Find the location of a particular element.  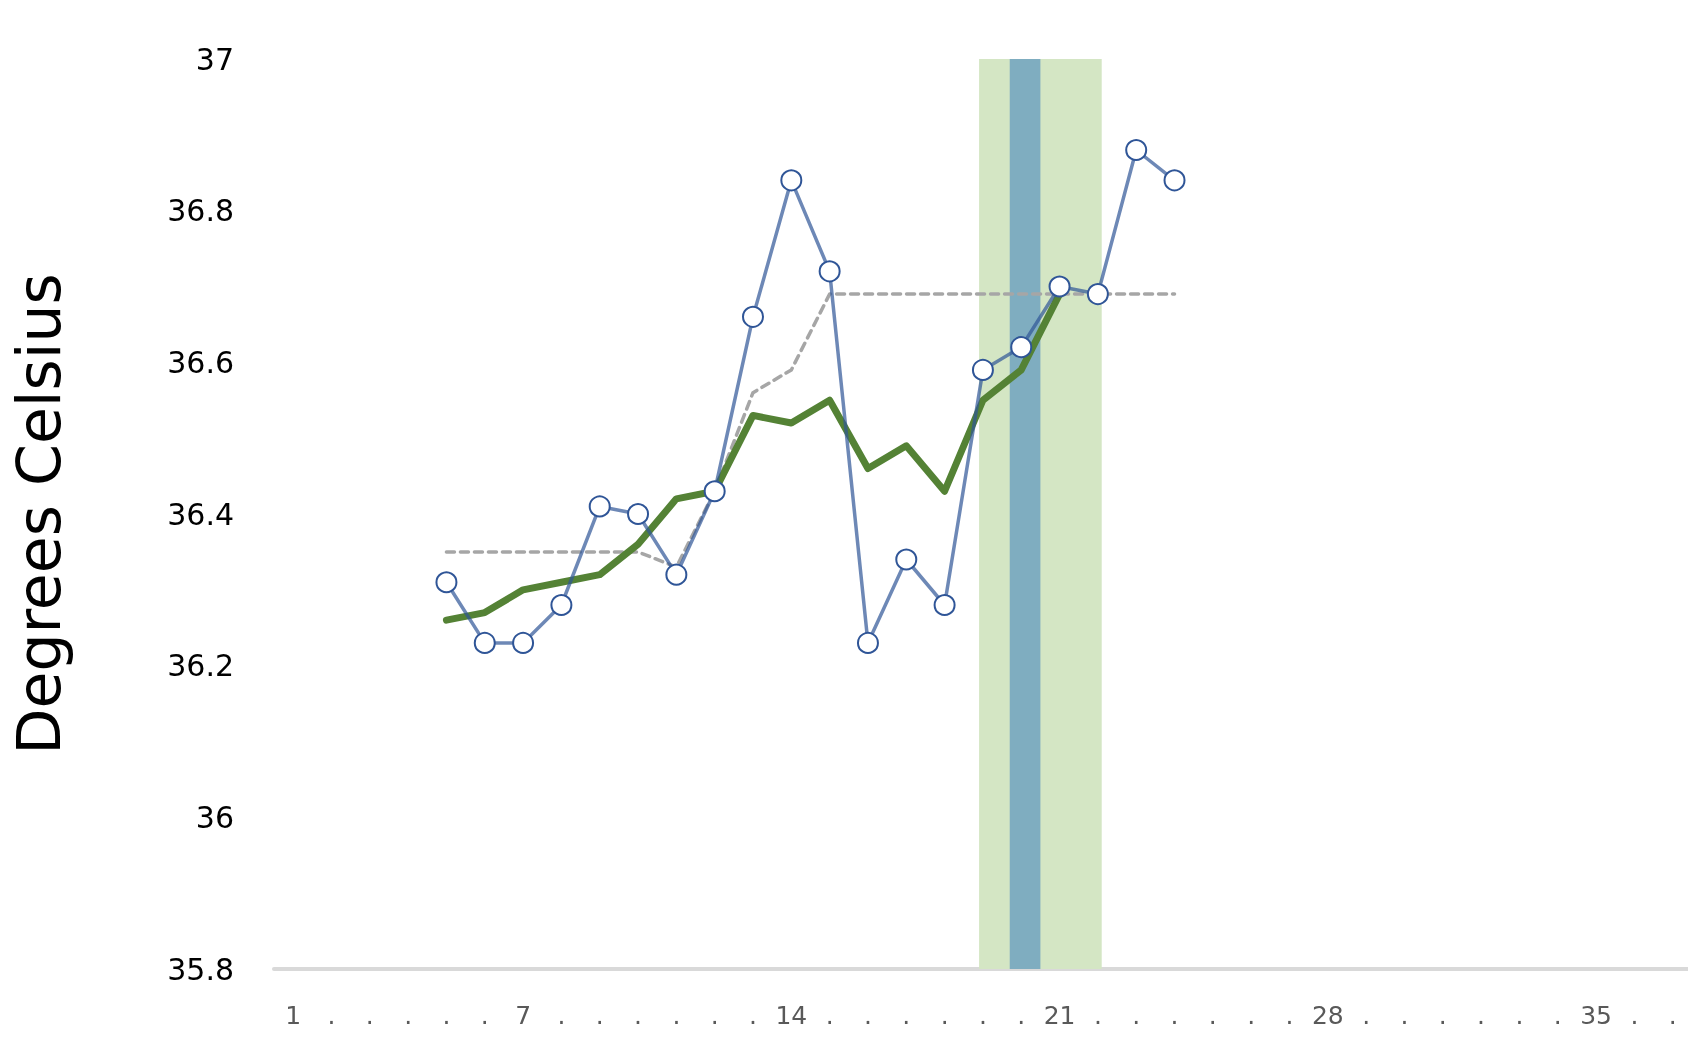

x-tick-label: 1 is located at coordinates (293, 1015).